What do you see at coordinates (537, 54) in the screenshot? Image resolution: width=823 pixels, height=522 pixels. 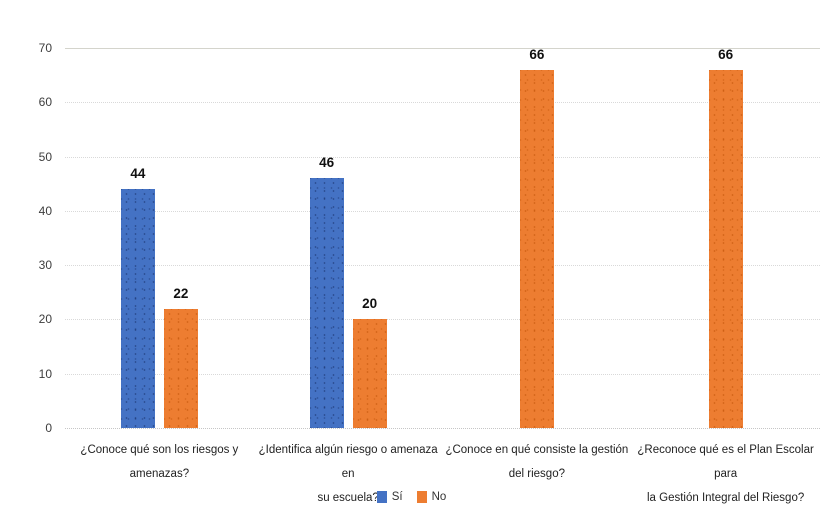 I see `data-label-No-3: 66` at bounding box center [537, 54].